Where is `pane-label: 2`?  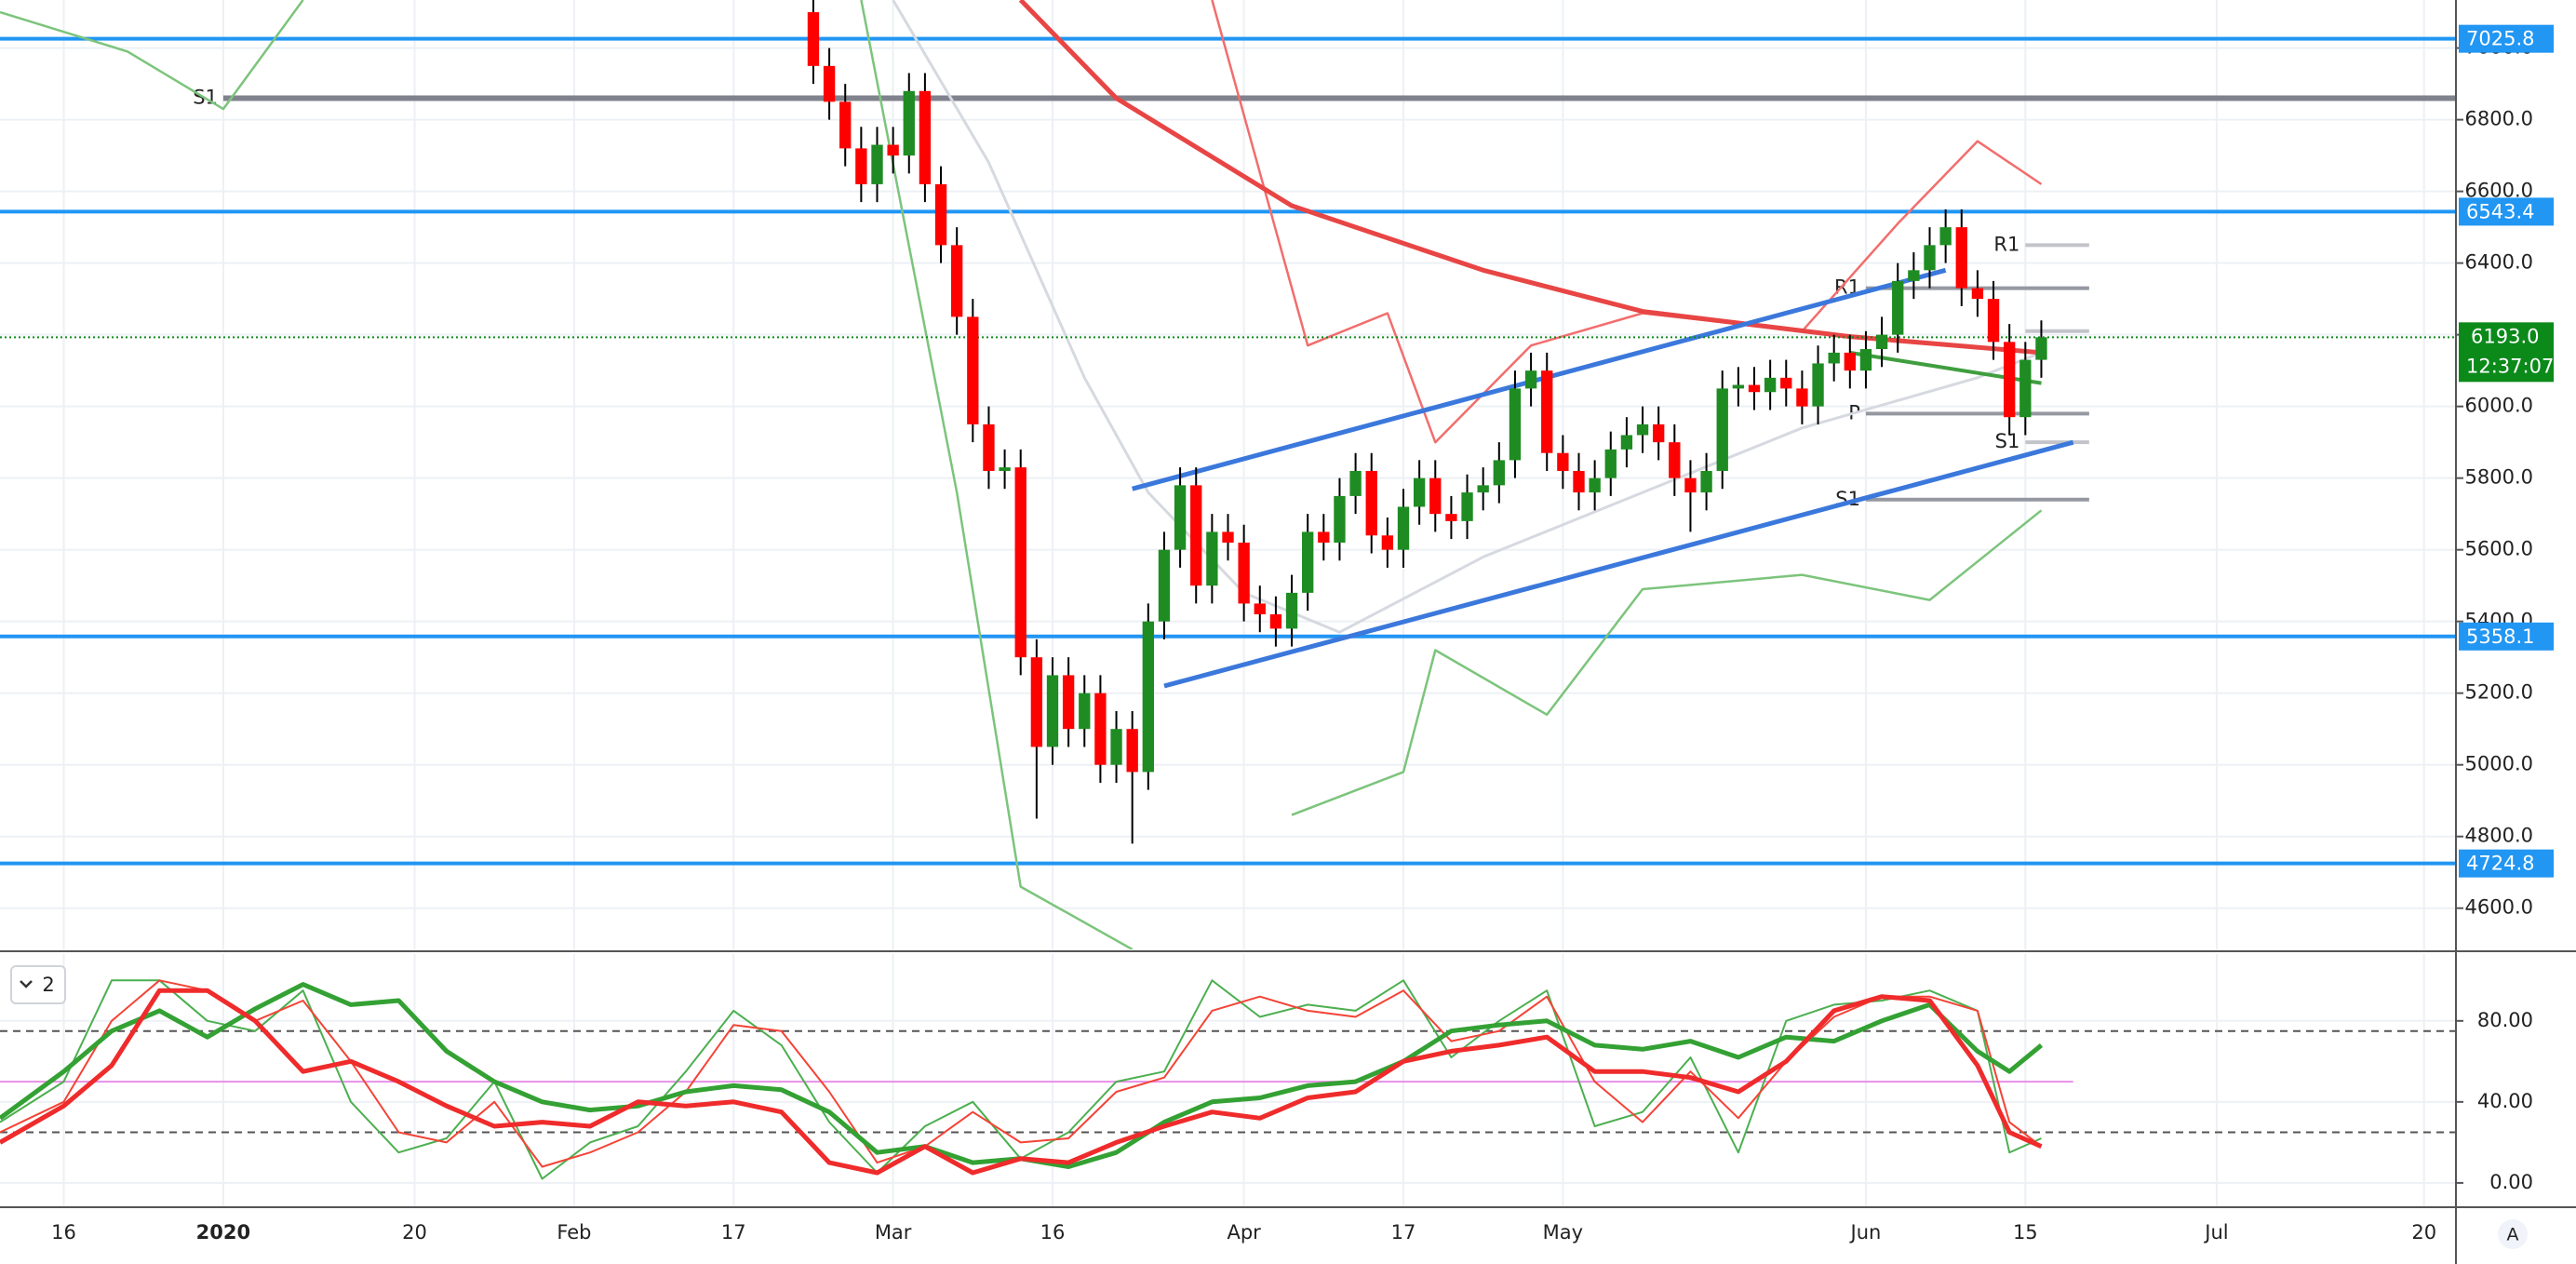 pane-label: 2 is located at coordinates (48, 985).